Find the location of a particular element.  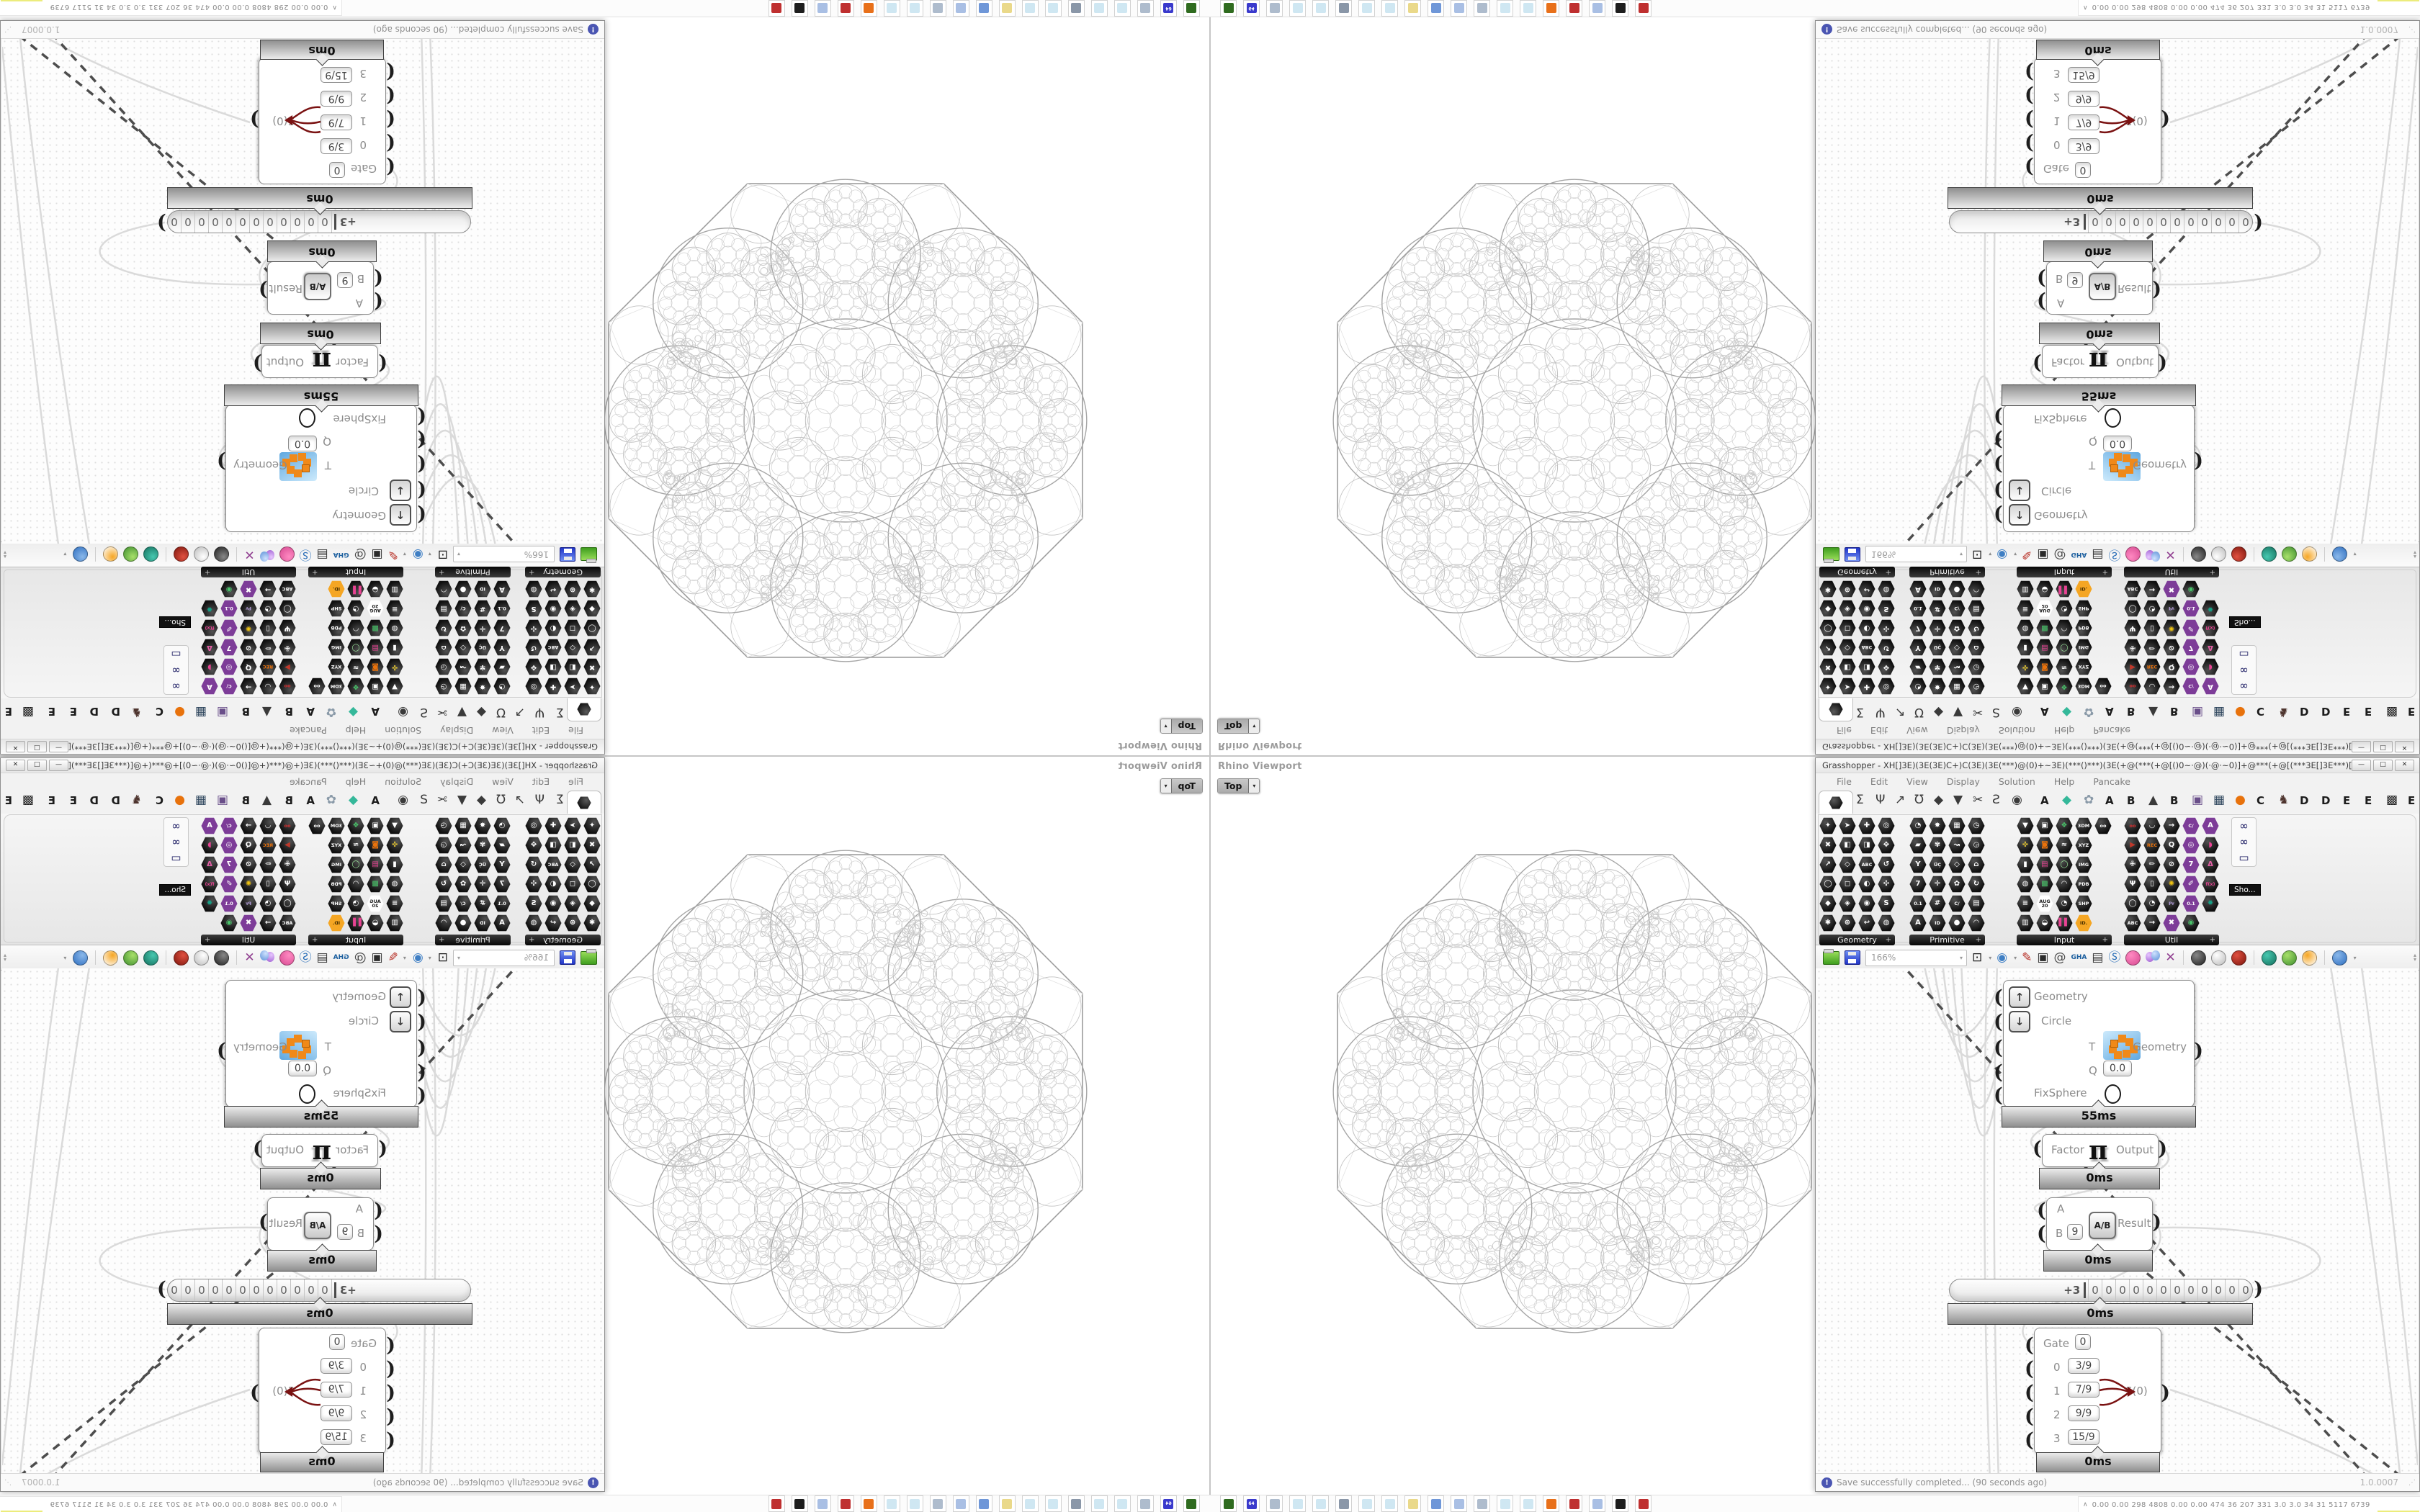

component-icon: ◯ is located at coordinates (592, 627).